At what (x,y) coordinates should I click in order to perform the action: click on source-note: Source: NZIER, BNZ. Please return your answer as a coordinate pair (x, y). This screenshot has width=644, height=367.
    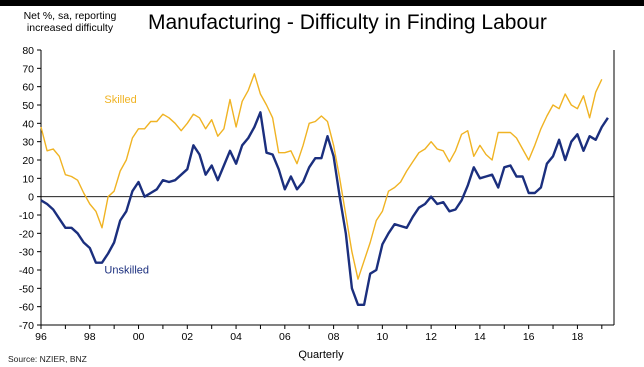
    Looking at the image, I should click on (47, 359).